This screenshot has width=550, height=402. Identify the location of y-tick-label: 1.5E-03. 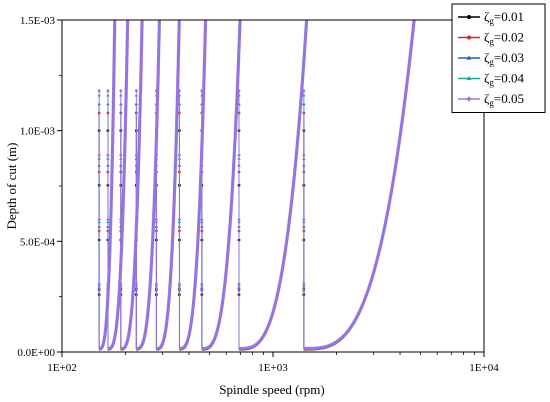
(38, 21).